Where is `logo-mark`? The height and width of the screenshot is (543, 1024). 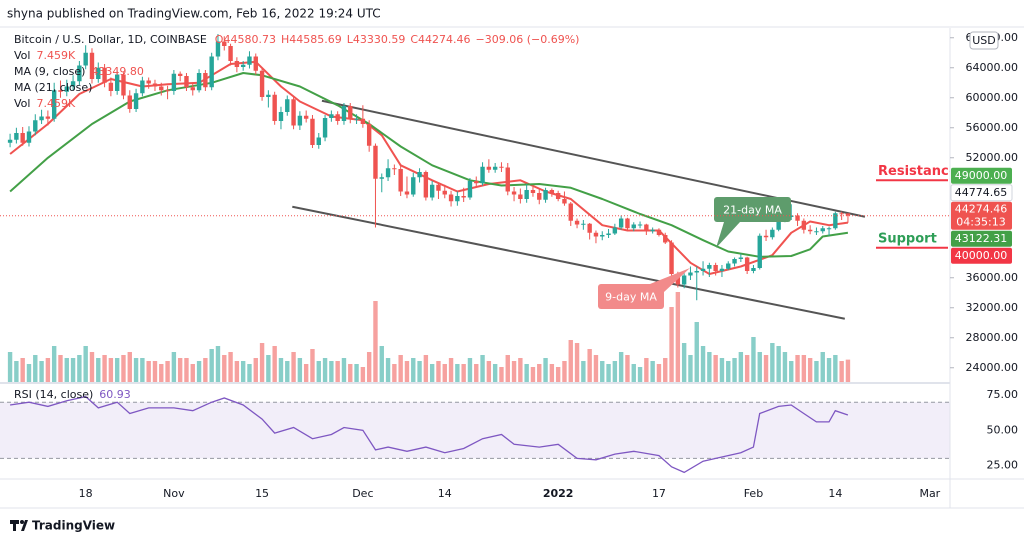
logo-mark is located at coordinates (24, 525).